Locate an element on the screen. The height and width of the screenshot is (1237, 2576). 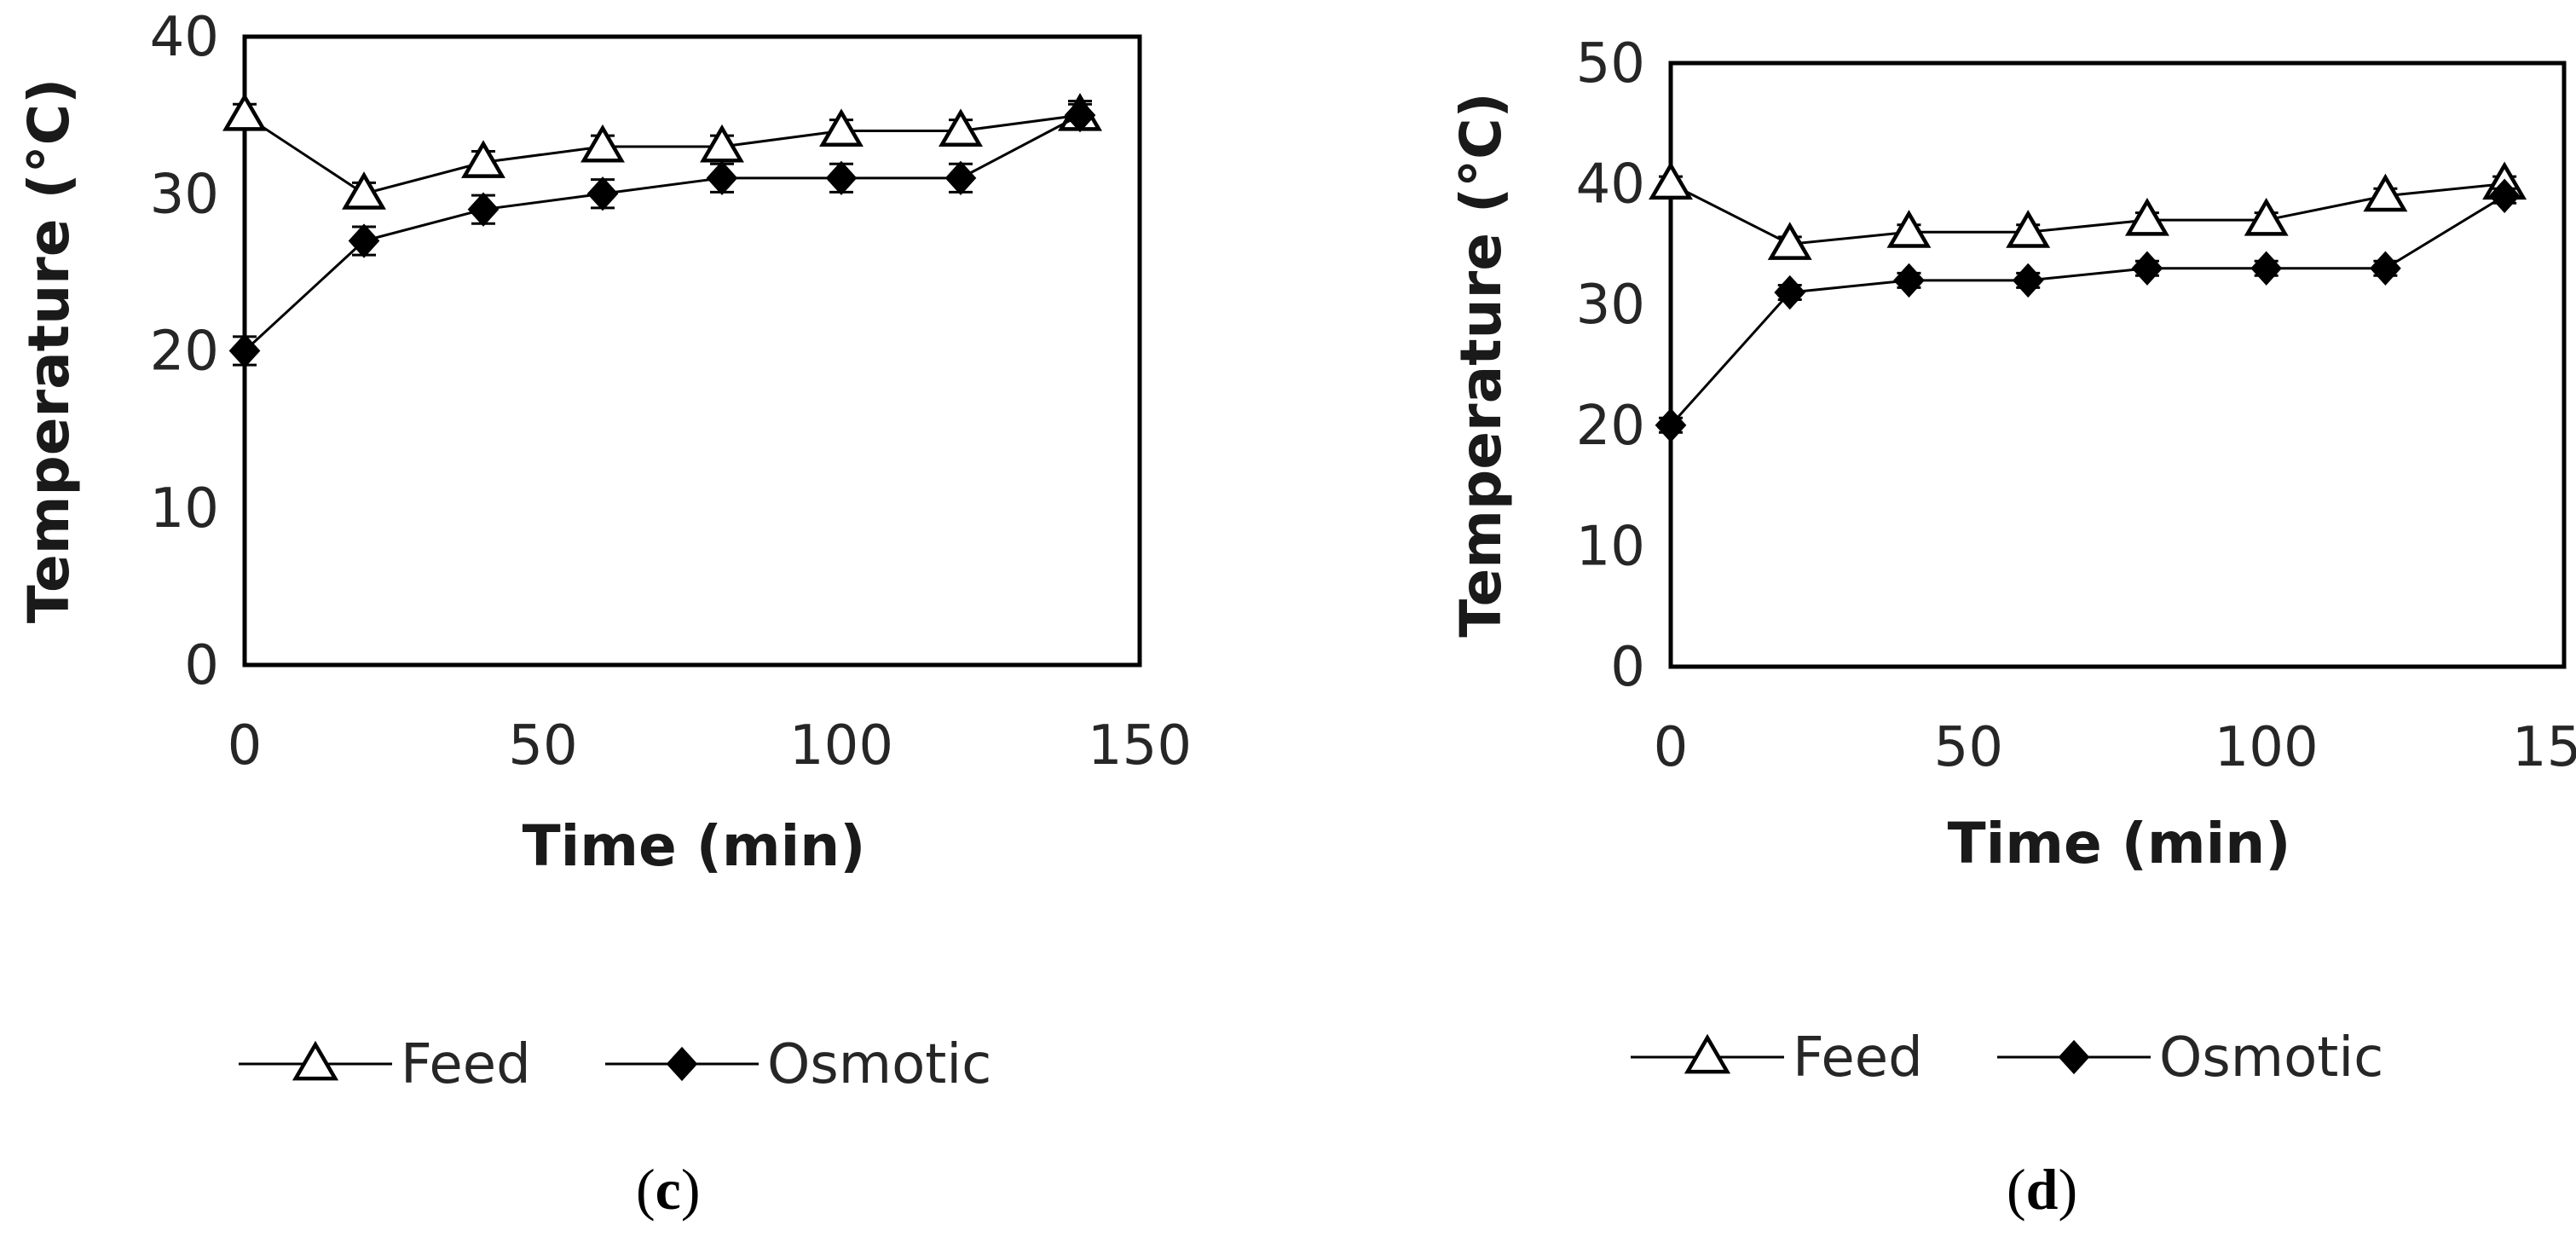
series-feed is located at coordinates (2088, 210).